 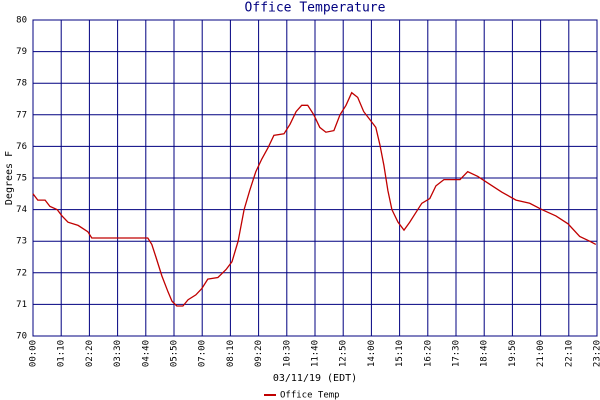 I want to click on x-tick-label: 00:00, so click(x=34, y=353).